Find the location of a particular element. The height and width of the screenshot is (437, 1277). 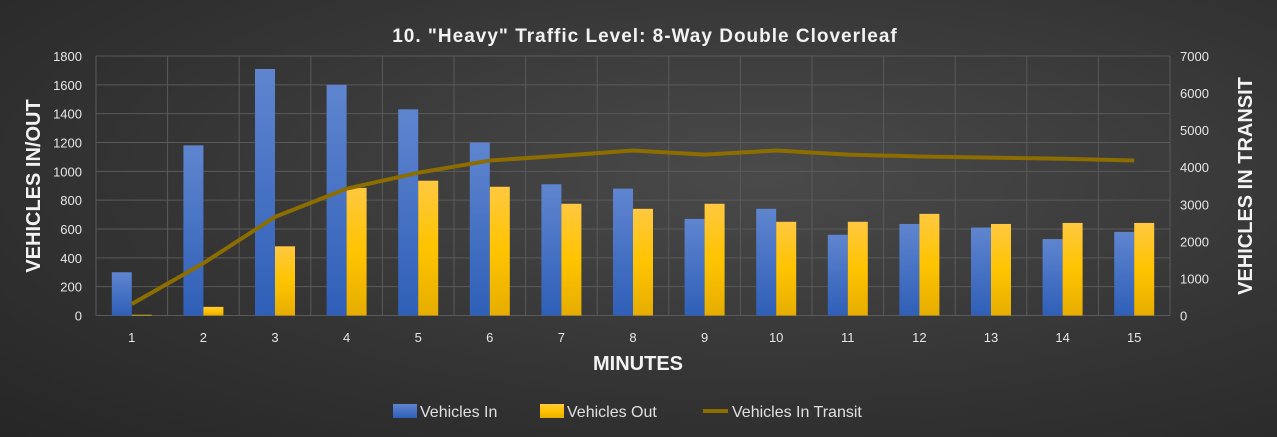

x-tick-label: 4 is located at coordinates (346, 337).